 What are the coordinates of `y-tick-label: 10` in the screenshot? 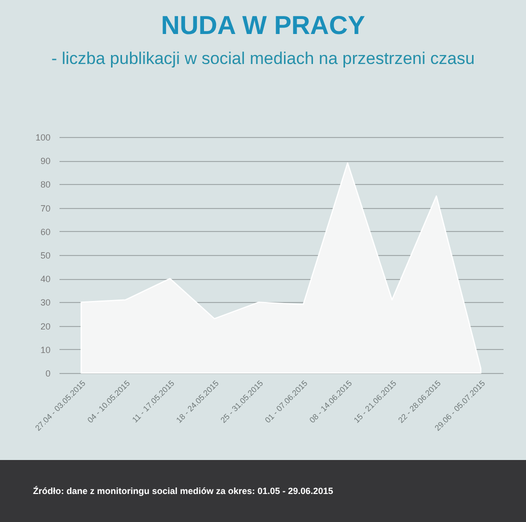 It's located at (45, 349).